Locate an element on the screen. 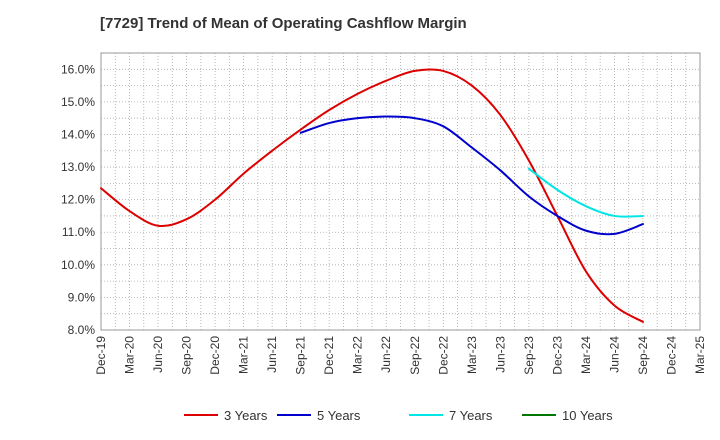 The width and height of the screenshot is (720, 440). x-tick-label: Jun-24 is located at coordinates (614, 354).